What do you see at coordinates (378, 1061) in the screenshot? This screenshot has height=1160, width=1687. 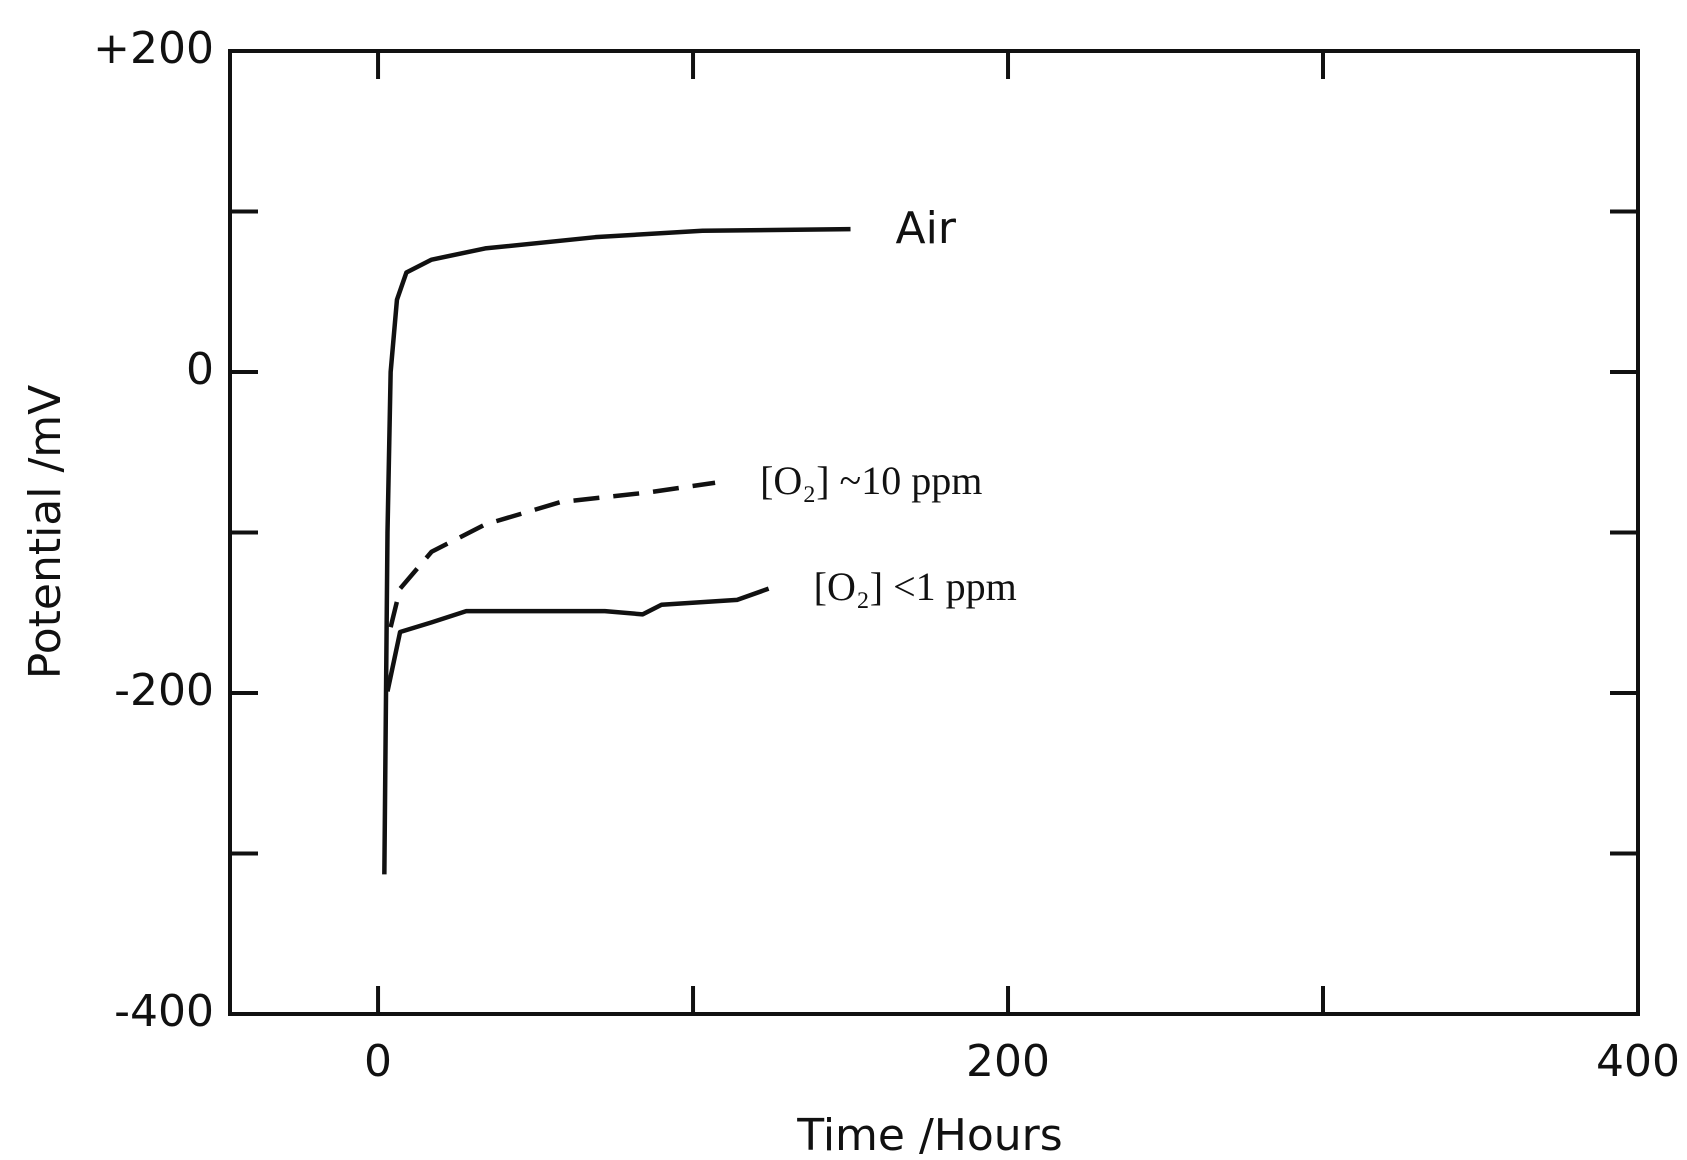 I see `x-tick-label: 0` at bounding box center [378, 1061].